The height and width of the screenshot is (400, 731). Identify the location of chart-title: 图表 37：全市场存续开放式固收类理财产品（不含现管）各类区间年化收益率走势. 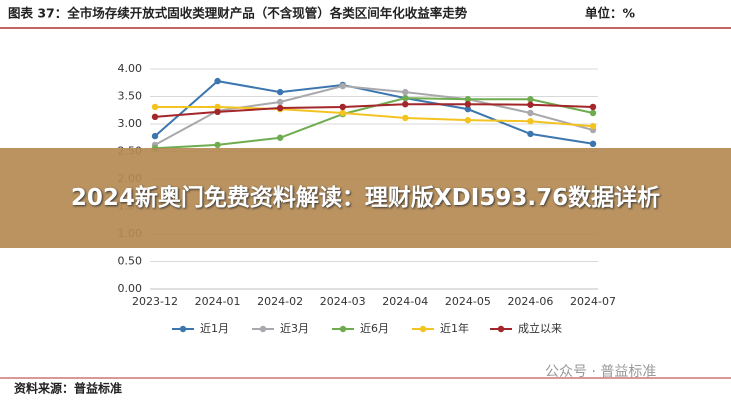
(238, 13).